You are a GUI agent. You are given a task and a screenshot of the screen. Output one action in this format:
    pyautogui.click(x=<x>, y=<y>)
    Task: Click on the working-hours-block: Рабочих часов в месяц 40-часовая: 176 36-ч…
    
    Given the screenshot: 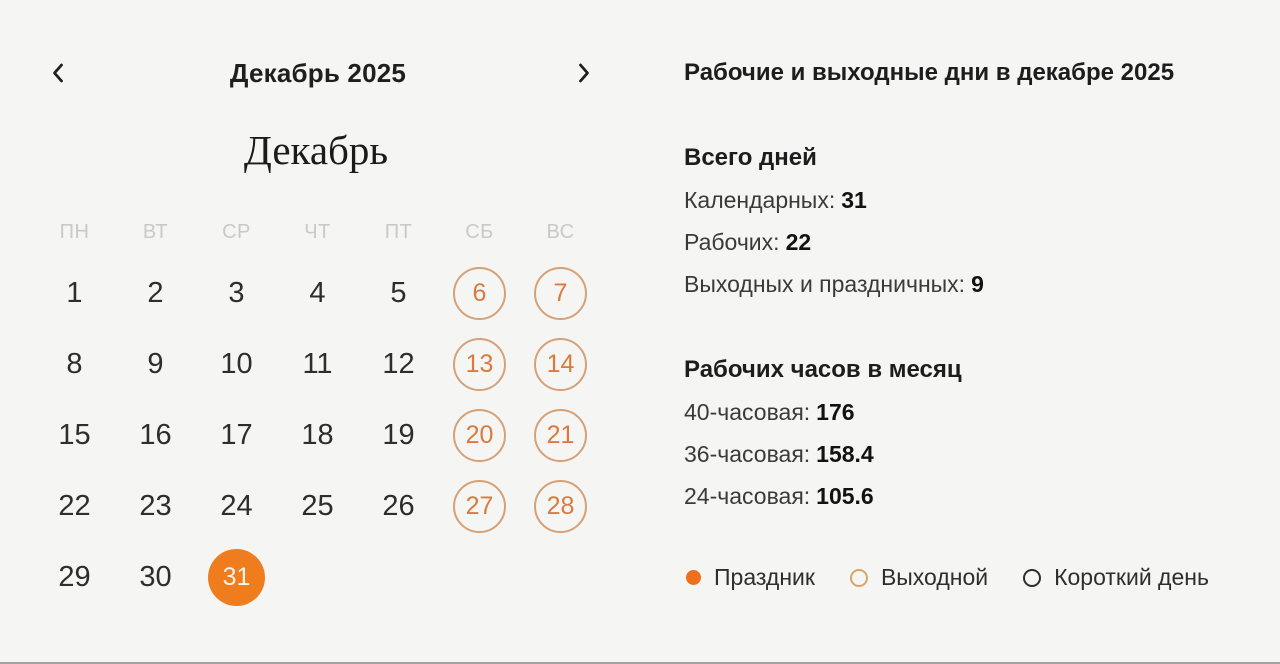 What is the action you would take?
    pyautogui.click(x=823, y=433)
    